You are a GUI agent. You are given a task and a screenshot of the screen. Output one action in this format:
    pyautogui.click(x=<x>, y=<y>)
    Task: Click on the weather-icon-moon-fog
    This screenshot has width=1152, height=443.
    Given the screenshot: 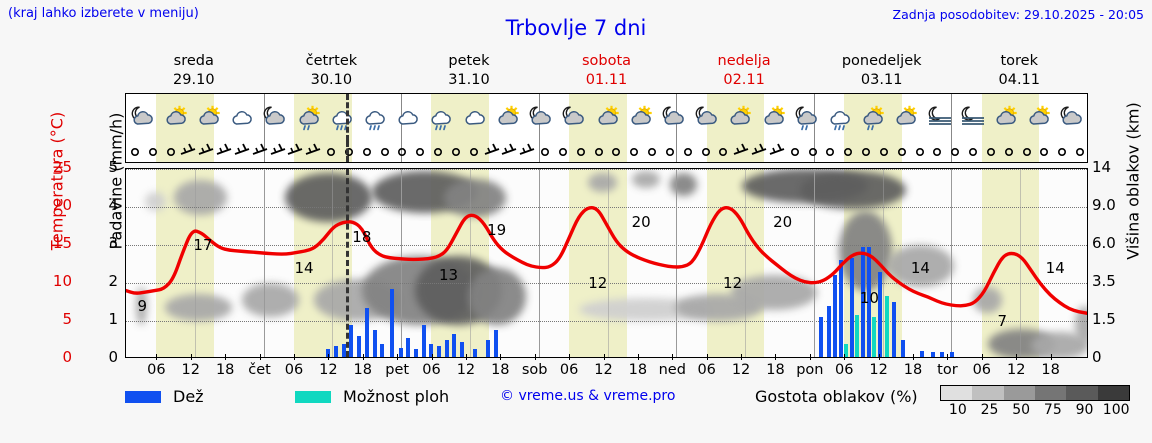 What is the action you would take?
    pyautogui.click(x=940, y=118)
    